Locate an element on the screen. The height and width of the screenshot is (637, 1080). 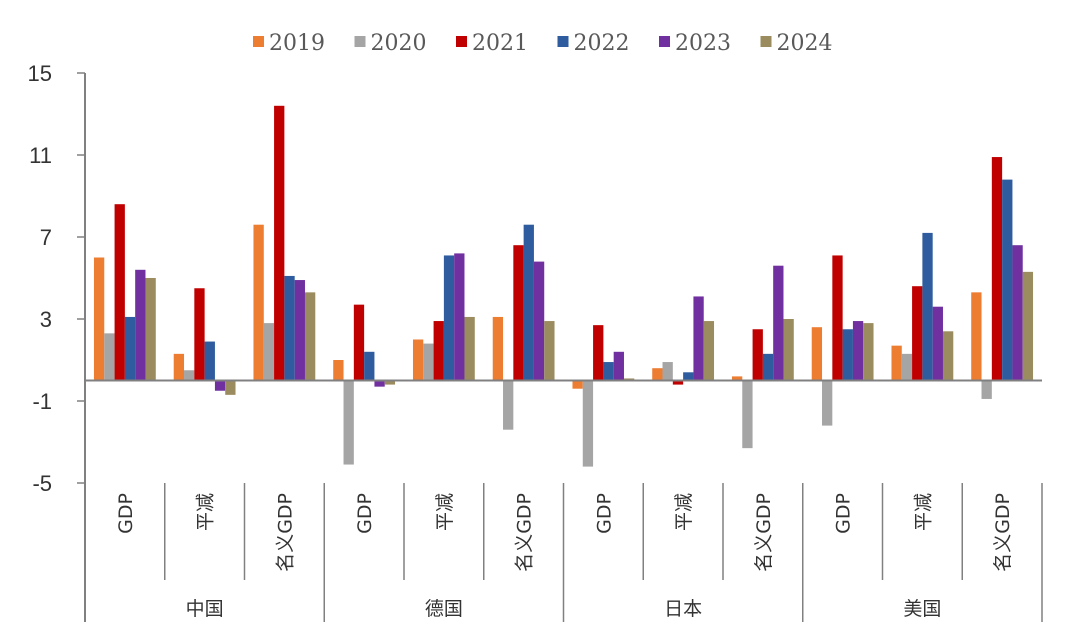
group-label: 德国 is located at coordinates (444, 609).